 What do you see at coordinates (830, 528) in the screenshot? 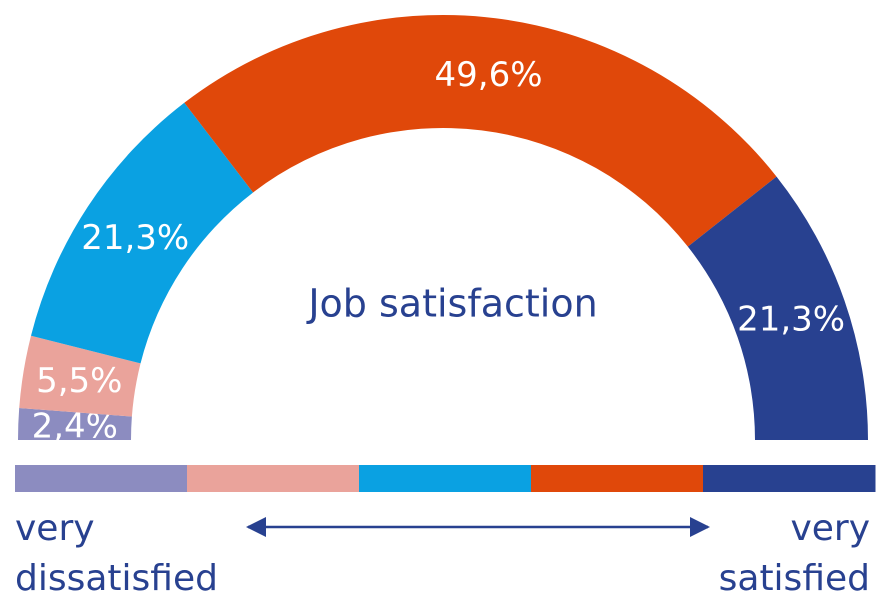
I see `right-annotation: very` at bounding box center [830, 528].